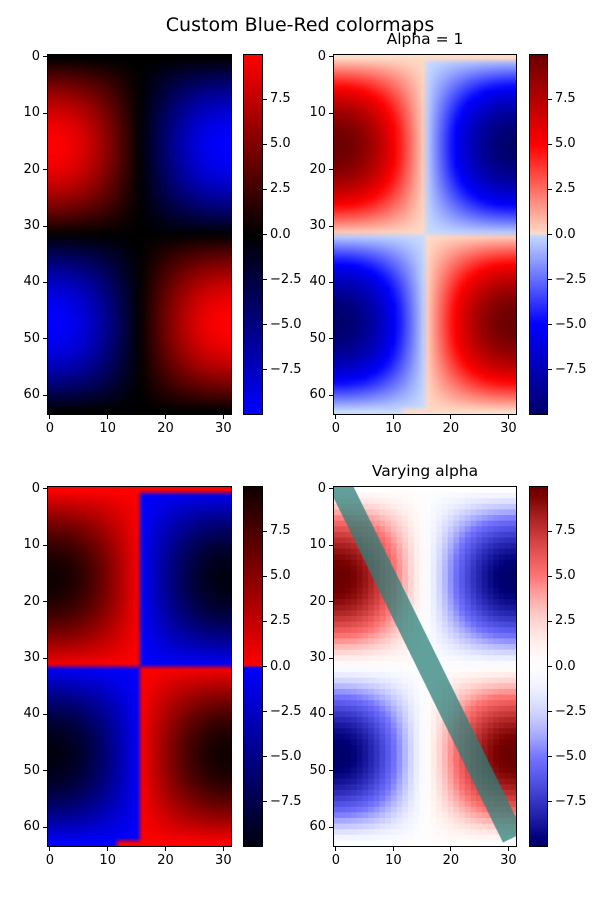  Describe the element at coordinates (425, 666) in the screenshot. I see `heatmap-bottom-right` at that location.